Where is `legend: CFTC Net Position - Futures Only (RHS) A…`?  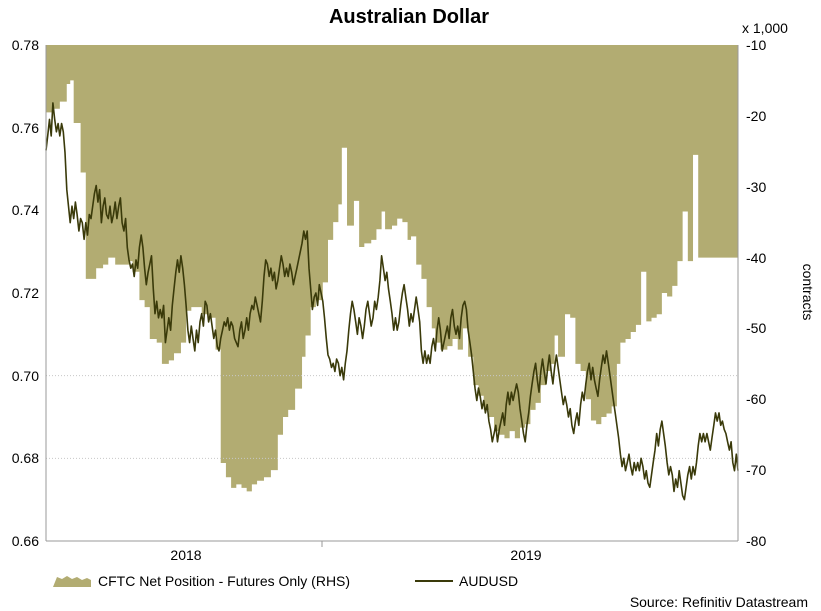 legend: CFTC Net Position - Futures Only (RHS) A… is located at coordinates (285, 581).